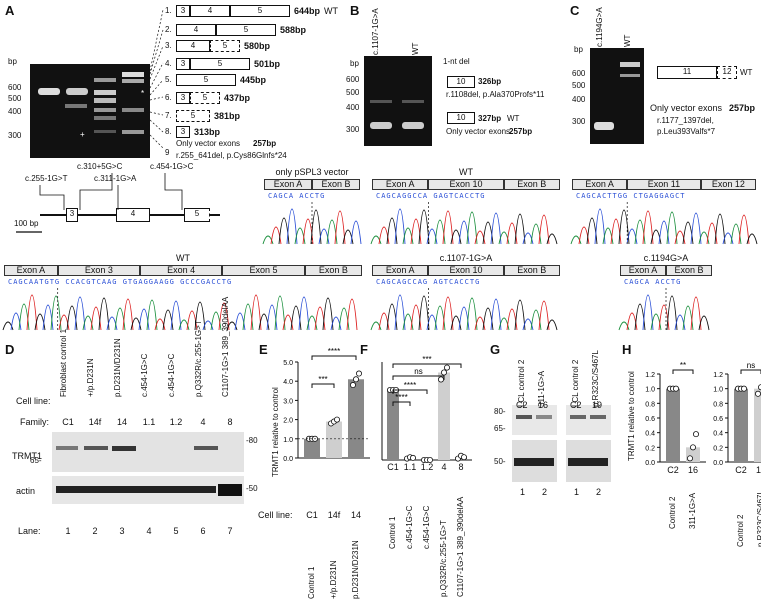 The width and height of the screenshot is (761, 599). I want to click on gel-a-plus-marker: +, so click(82, 134).